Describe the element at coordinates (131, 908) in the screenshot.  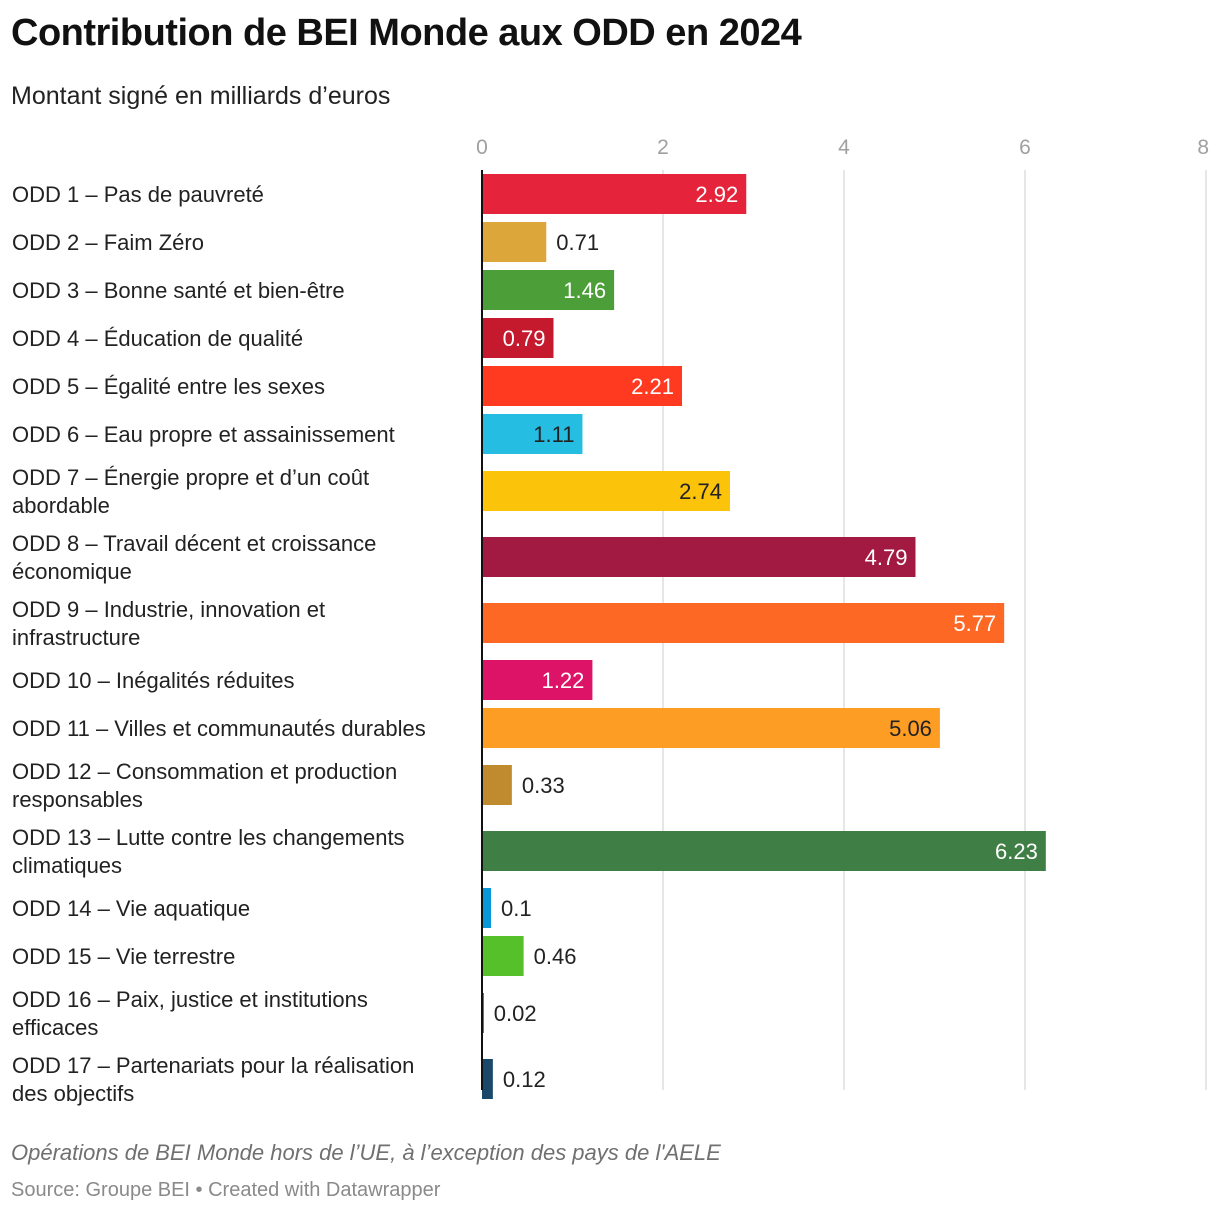
I see `category-label: ODD 14 – Vie aquatique` at that location.